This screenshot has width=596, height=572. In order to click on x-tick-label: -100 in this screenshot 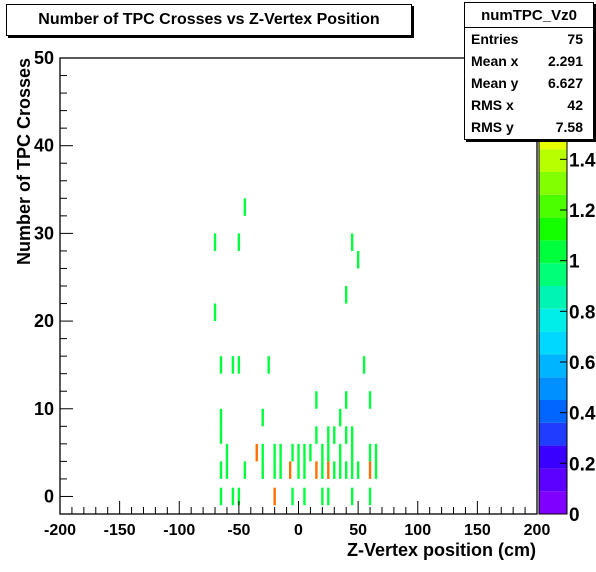, I will do `click(179, 530)`.